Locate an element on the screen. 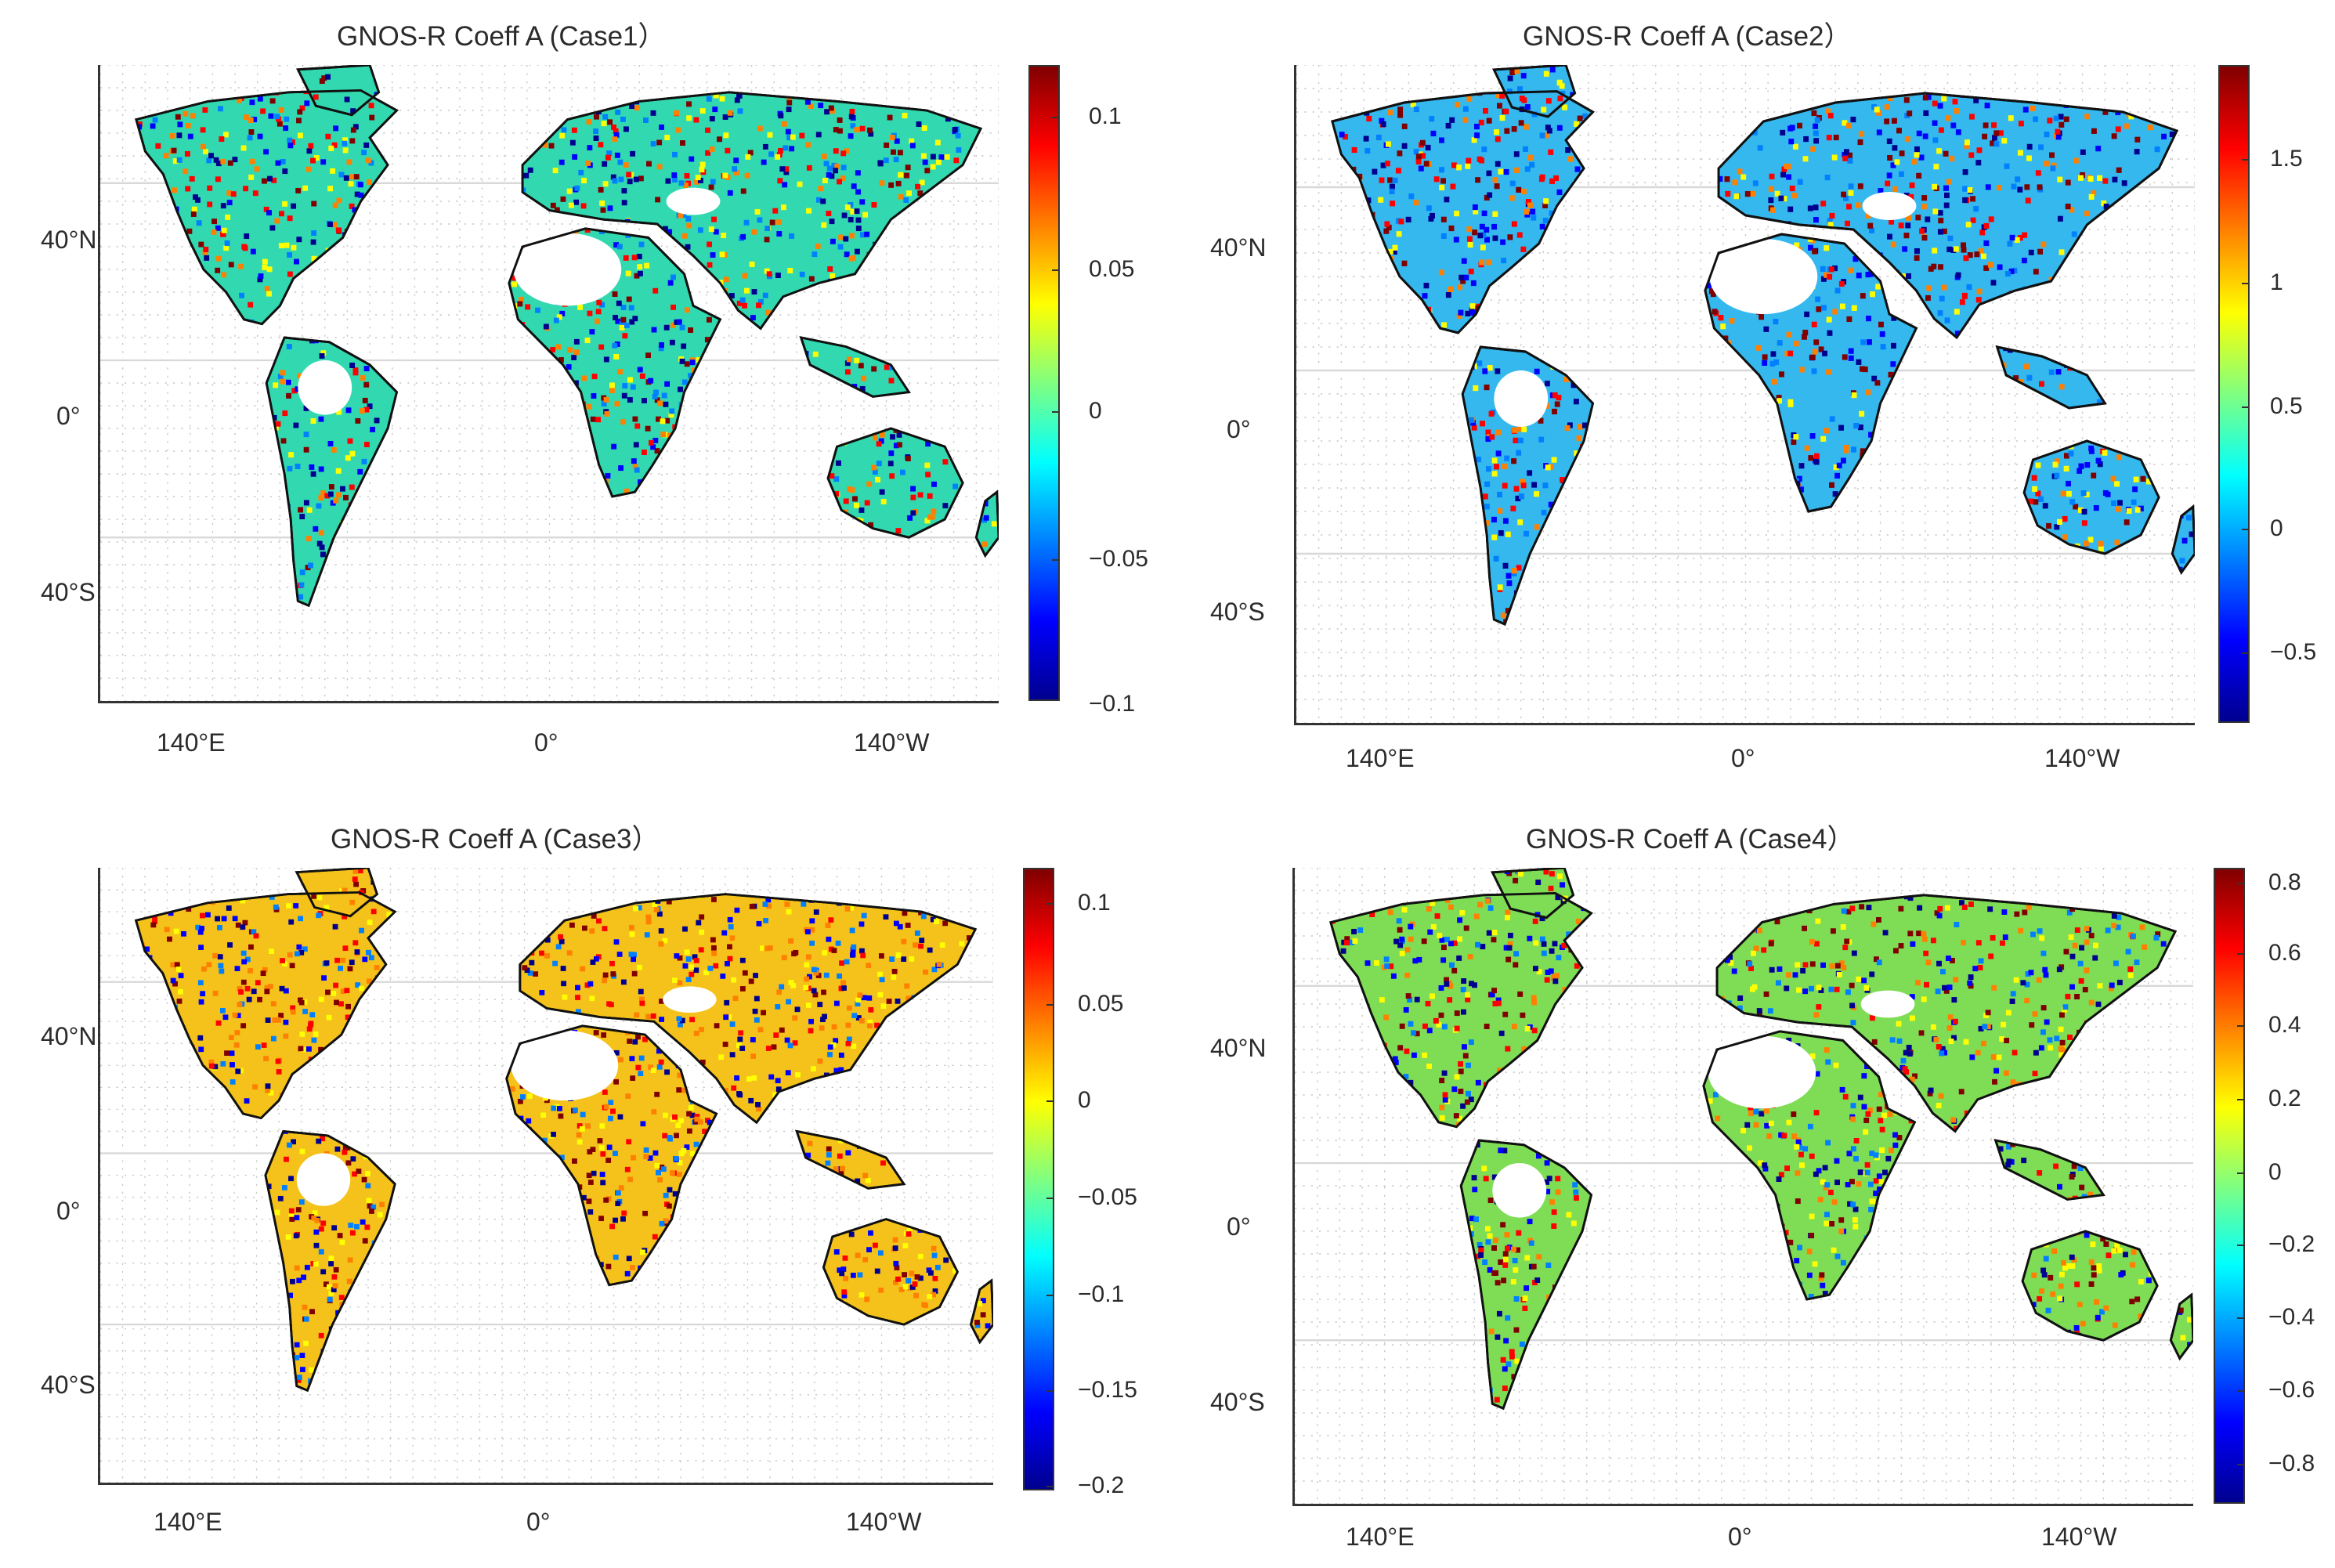 The image size is (2335, 1568). lon-label: 0° is located at coordinates (546, 742).